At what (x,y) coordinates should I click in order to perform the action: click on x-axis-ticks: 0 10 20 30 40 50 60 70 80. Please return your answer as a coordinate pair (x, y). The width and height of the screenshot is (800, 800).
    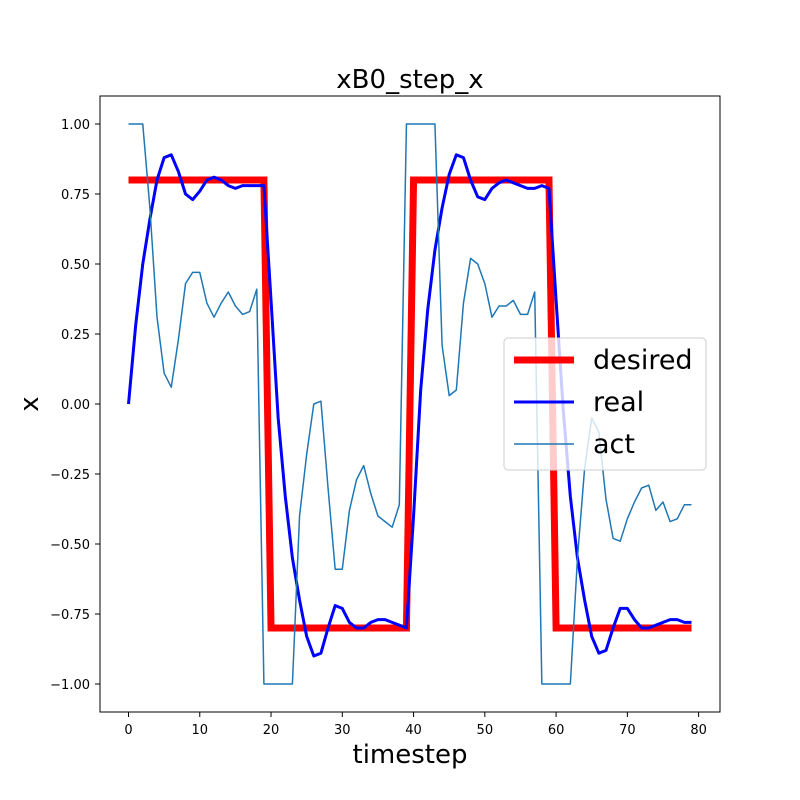
    Looking at the image, I should click on (415, 725).